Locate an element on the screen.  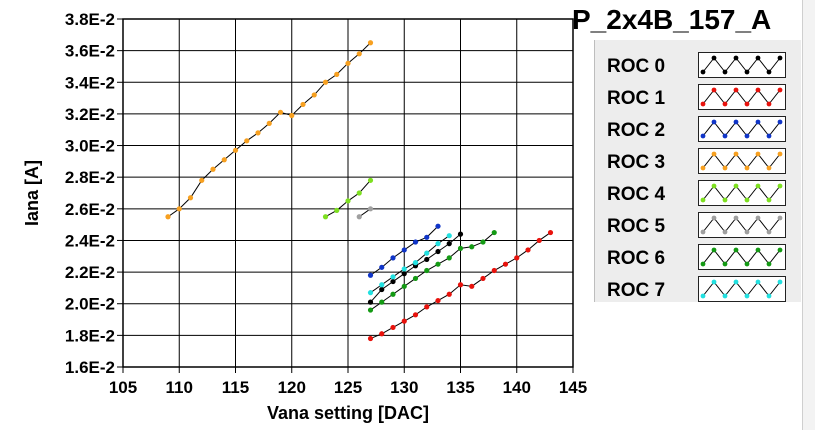
y-tick-label: 2.4E-2 is located at coordinates (90, 240).